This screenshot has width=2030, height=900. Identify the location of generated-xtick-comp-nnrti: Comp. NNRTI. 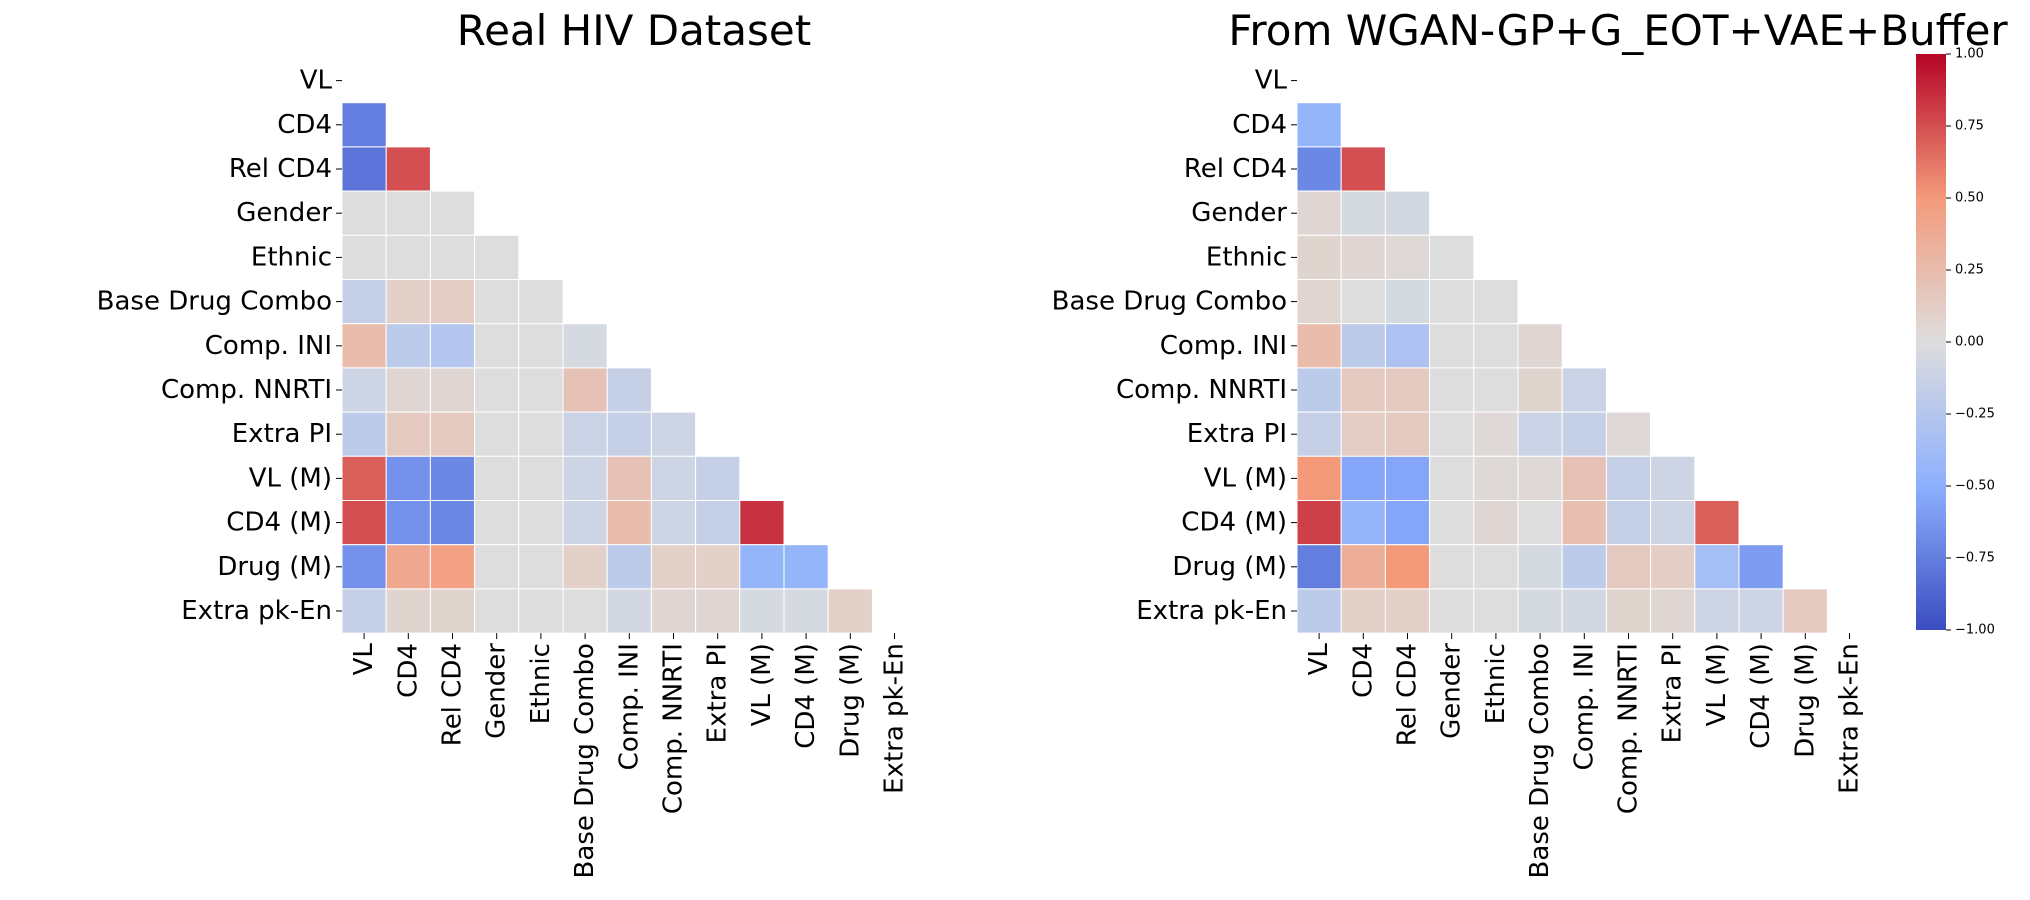
(1629, 728).